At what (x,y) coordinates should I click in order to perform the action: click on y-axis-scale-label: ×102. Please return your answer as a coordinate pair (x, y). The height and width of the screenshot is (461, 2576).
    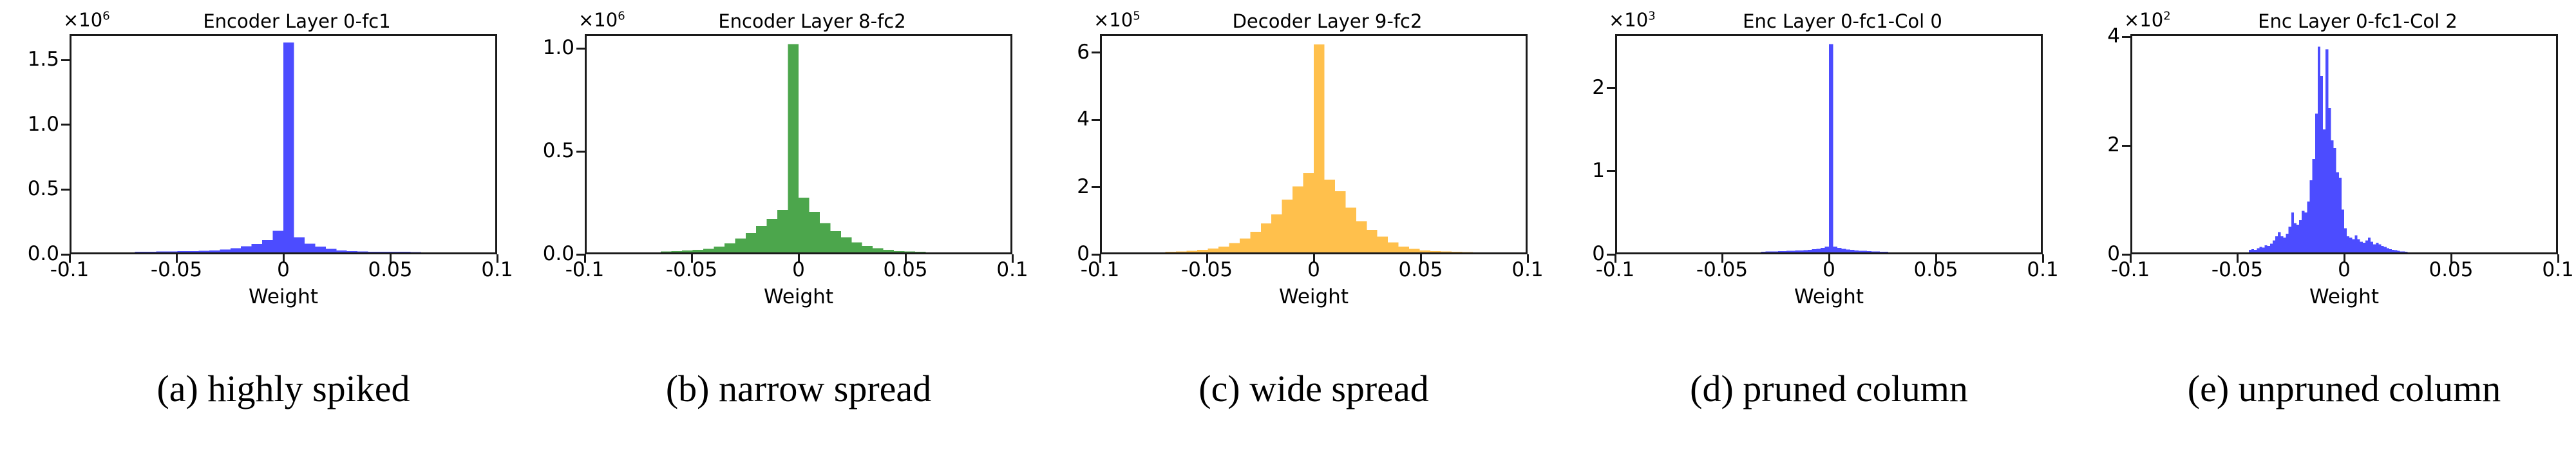
    Looking at the image, I should click on (2147, 20).